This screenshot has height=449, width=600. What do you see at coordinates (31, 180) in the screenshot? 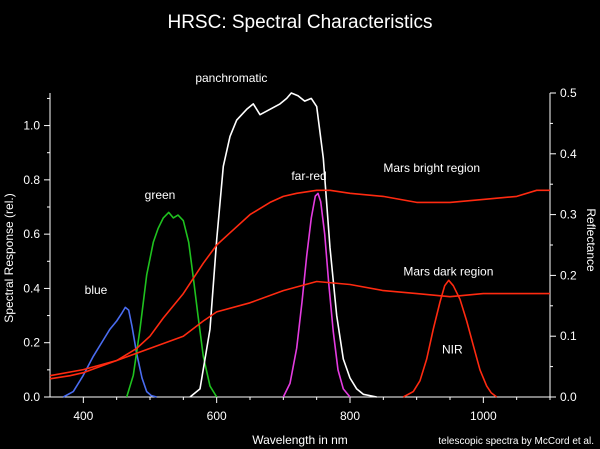
I see `y-left-tick-label: 0.8` at bounding box center [31, 180].